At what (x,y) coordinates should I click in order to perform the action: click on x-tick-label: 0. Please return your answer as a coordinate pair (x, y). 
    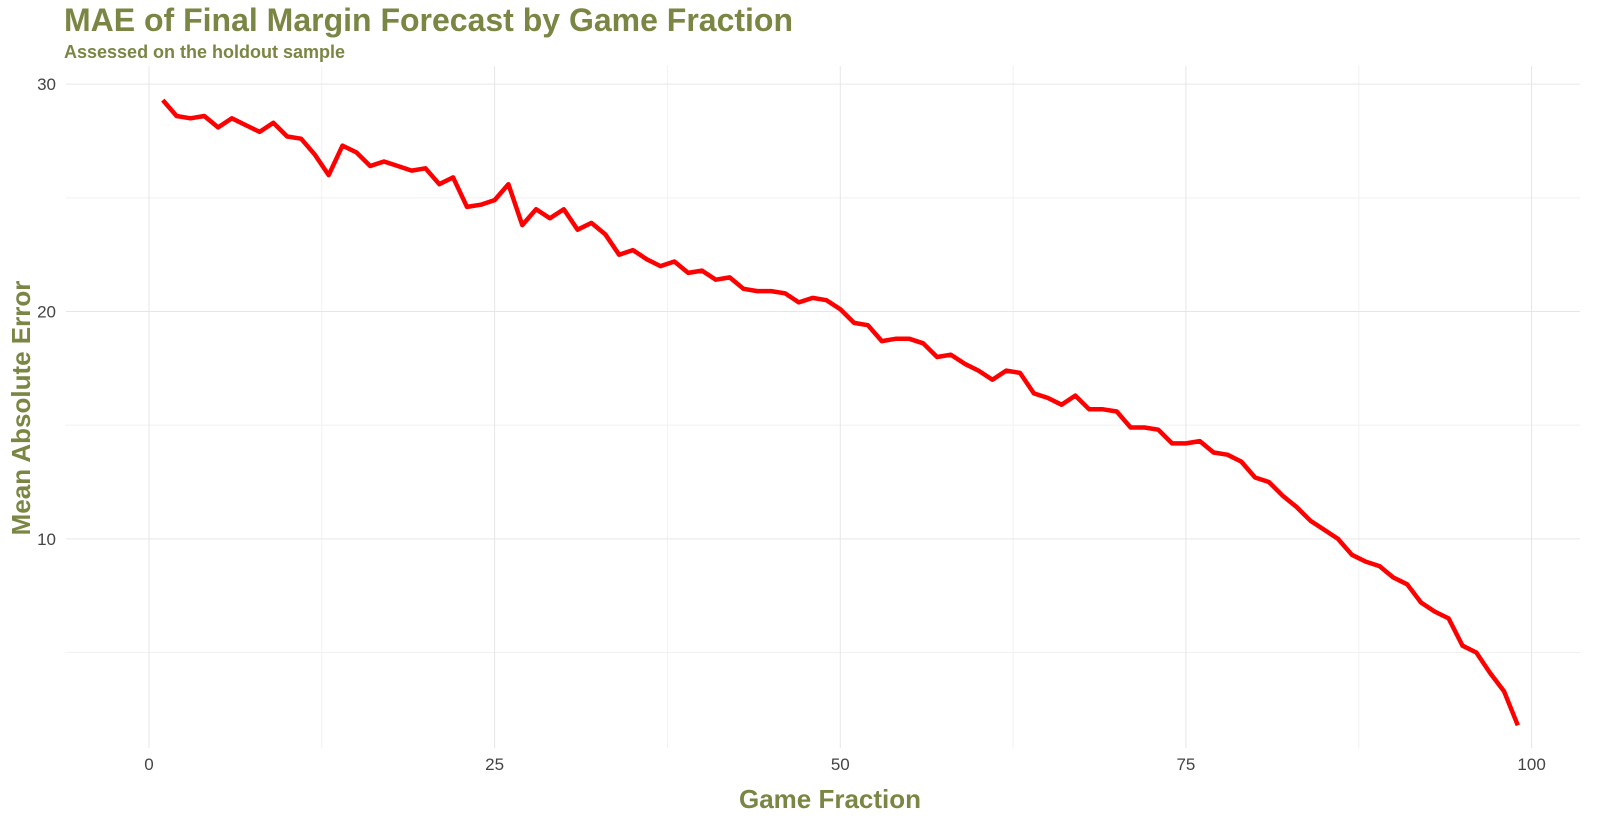
    Looking at the image, I should click on (148, 764).